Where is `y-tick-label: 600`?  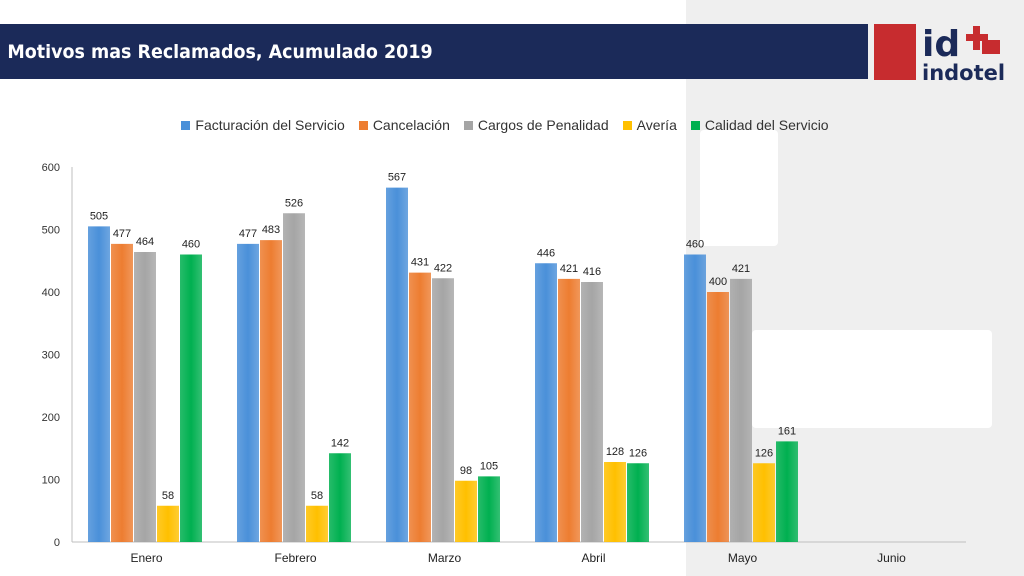
y-tick-label: 600 is located at coordinates (51, 168).